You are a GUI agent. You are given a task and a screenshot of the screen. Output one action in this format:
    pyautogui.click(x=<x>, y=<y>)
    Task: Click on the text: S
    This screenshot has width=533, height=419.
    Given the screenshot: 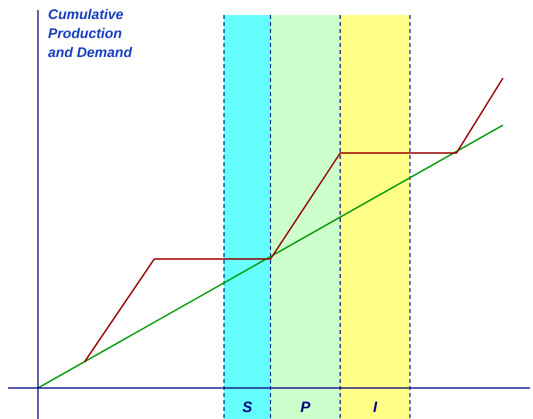 What is the action you would take?
    pyautogui.click(x=247, y=407)
    